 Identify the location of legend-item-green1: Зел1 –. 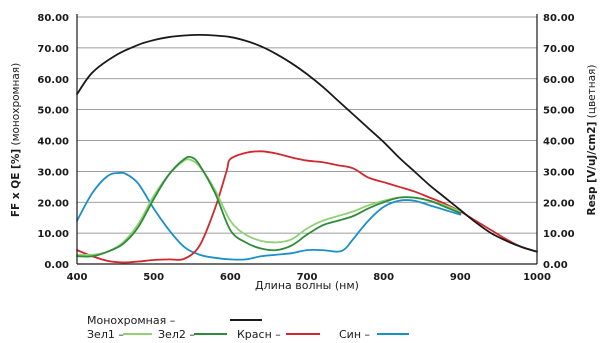
(119, 334).